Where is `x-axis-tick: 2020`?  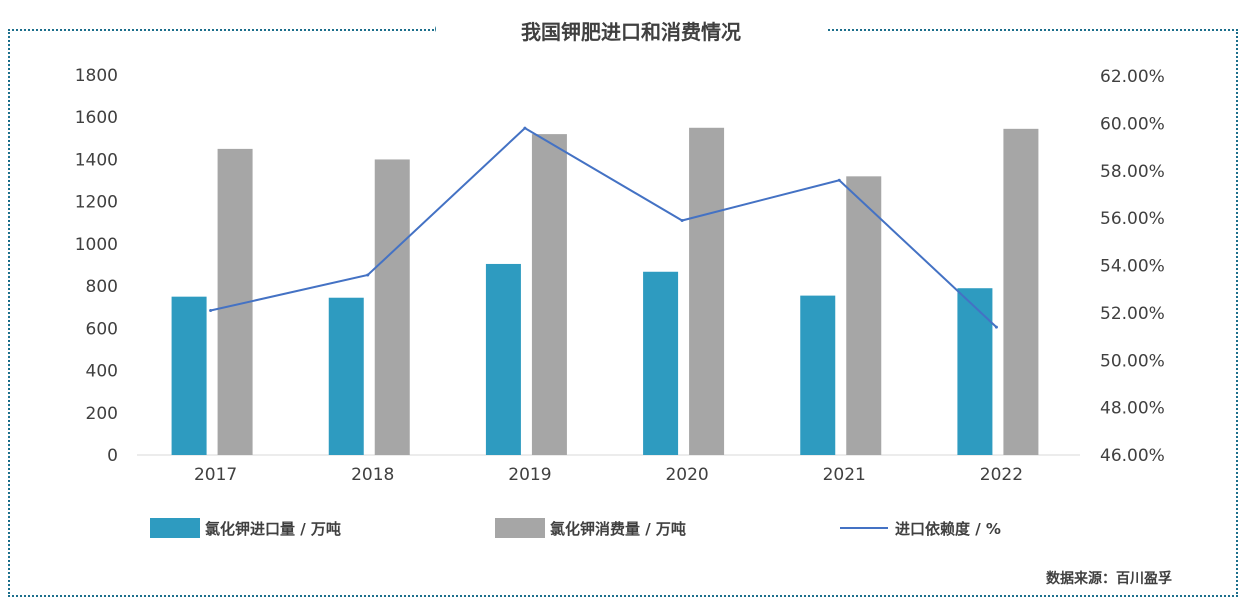
x-axis-tick: 2020 is located at coordinates (686, 475).